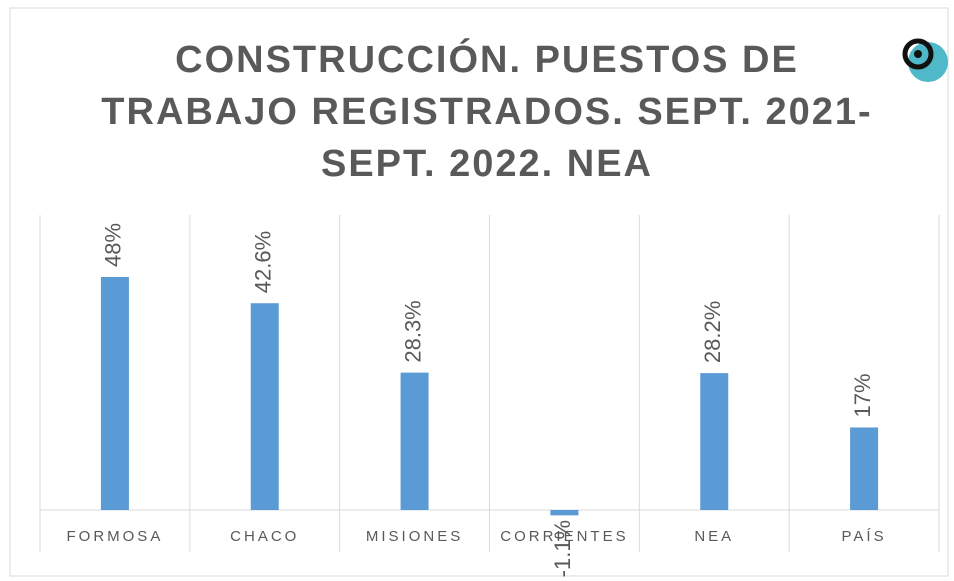 This screenshot has height=581, width=954. I want to click on x-tick-label: PAÍS, so click(864, 536).